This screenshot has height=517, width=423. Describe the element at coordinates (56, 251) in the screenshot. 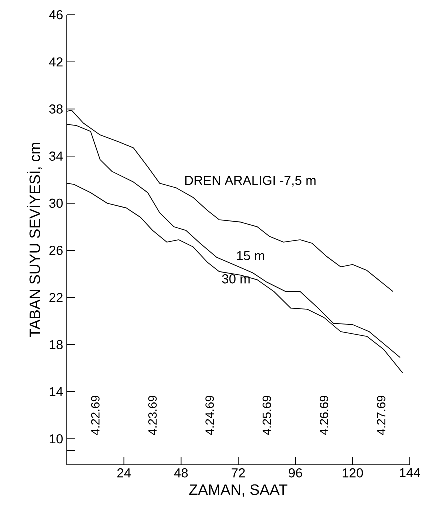

I see `y-tick-label: 26` at that location.